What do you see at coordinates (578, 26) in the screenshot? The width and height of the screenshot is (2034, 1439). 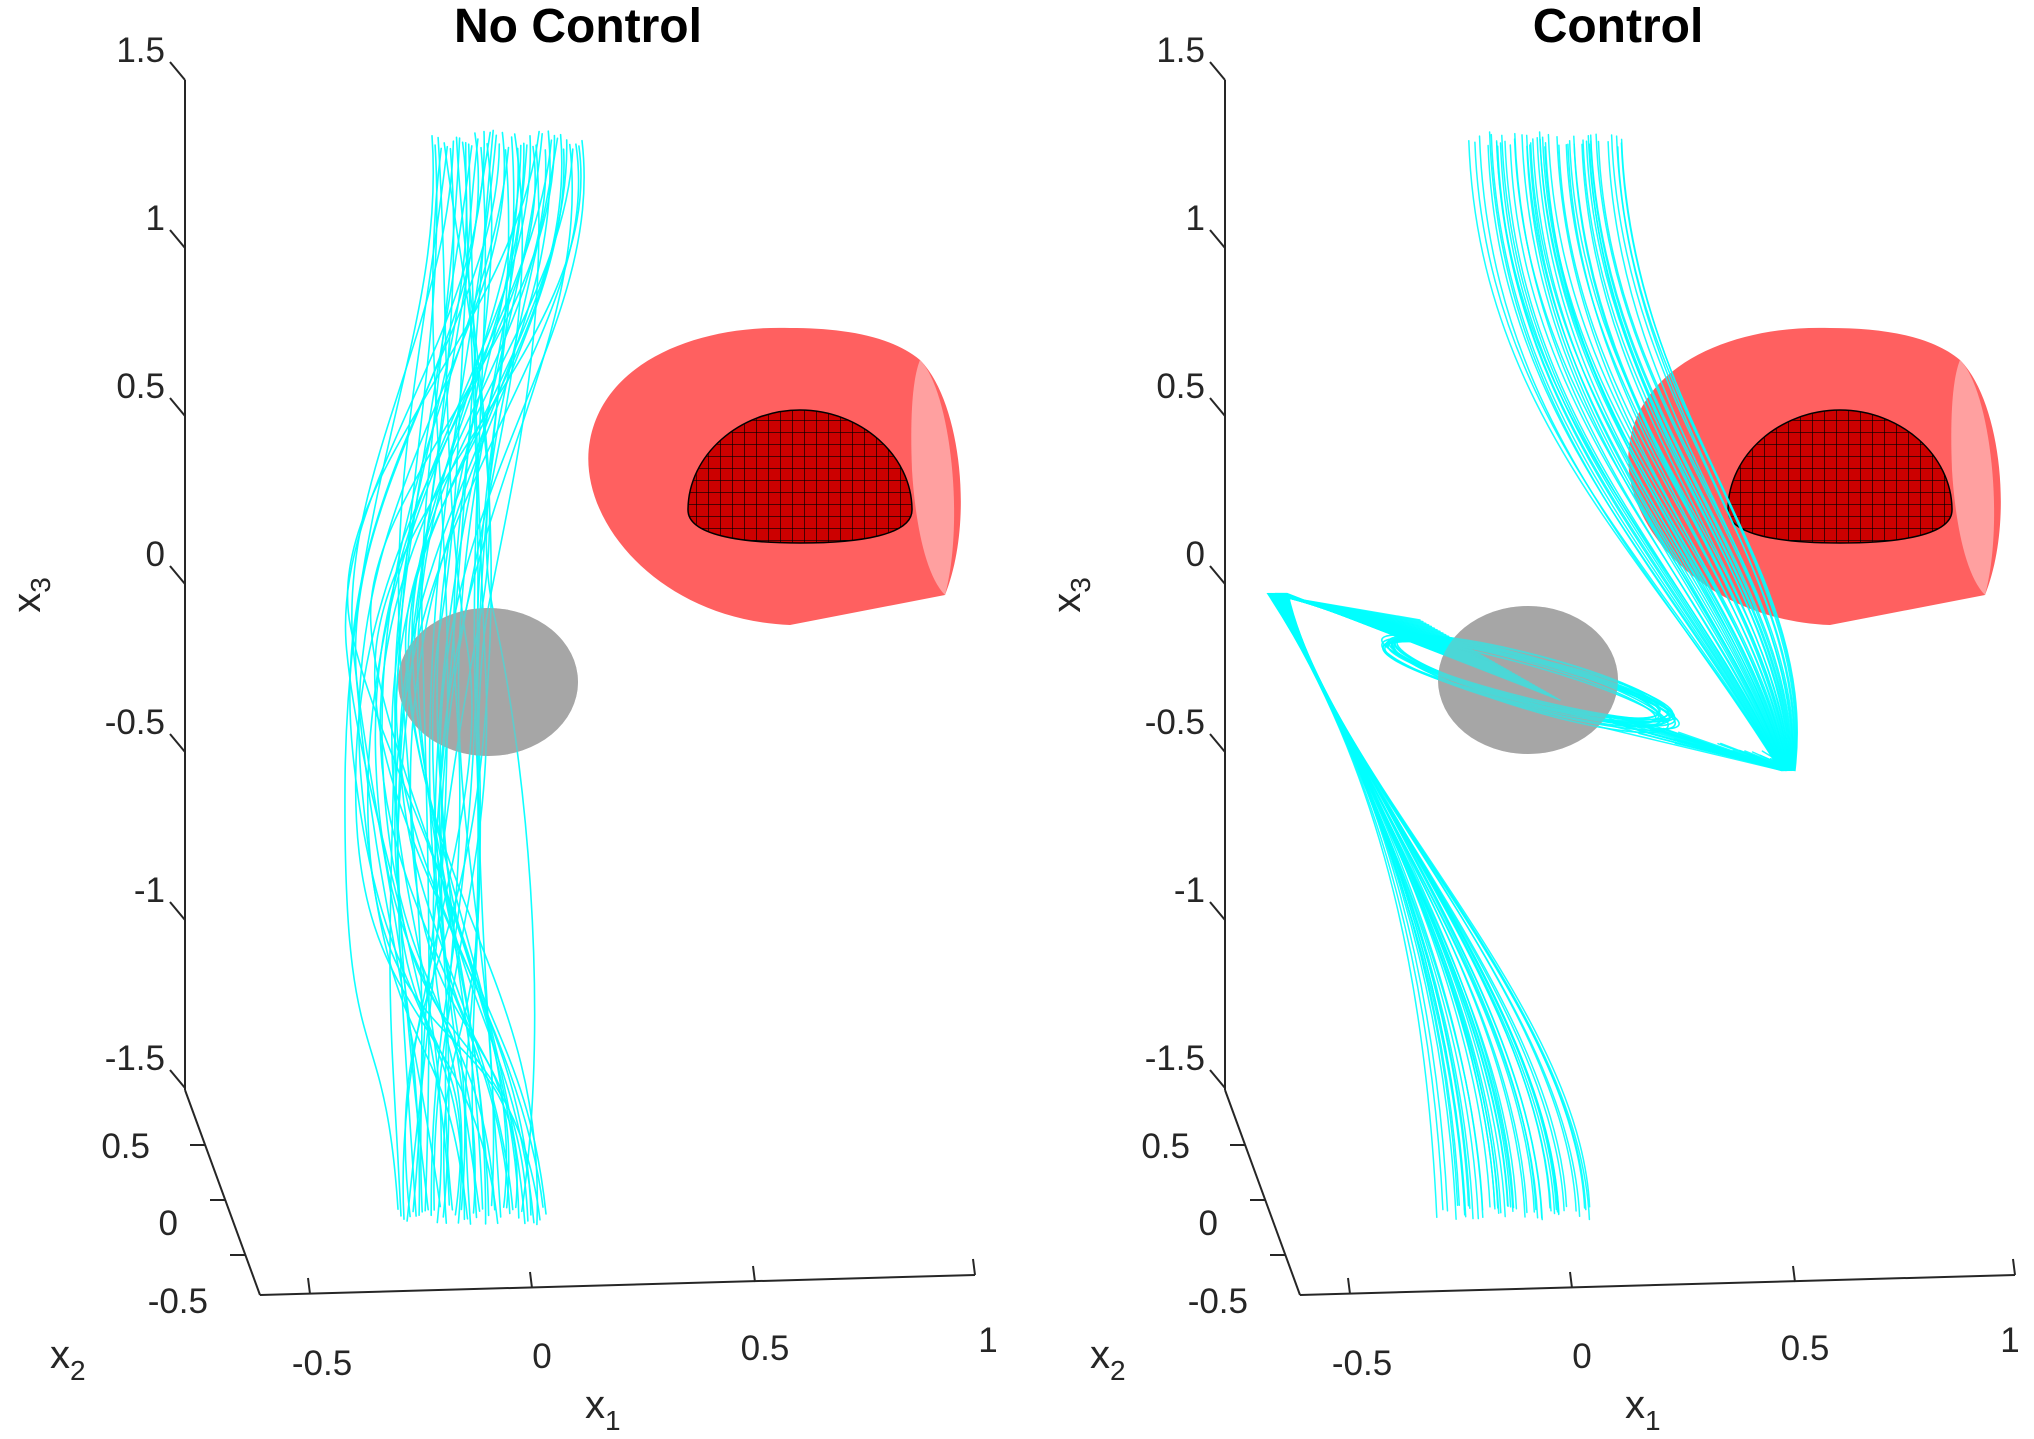 I see `panel-title: No Control` at bounding box center [578, 26].